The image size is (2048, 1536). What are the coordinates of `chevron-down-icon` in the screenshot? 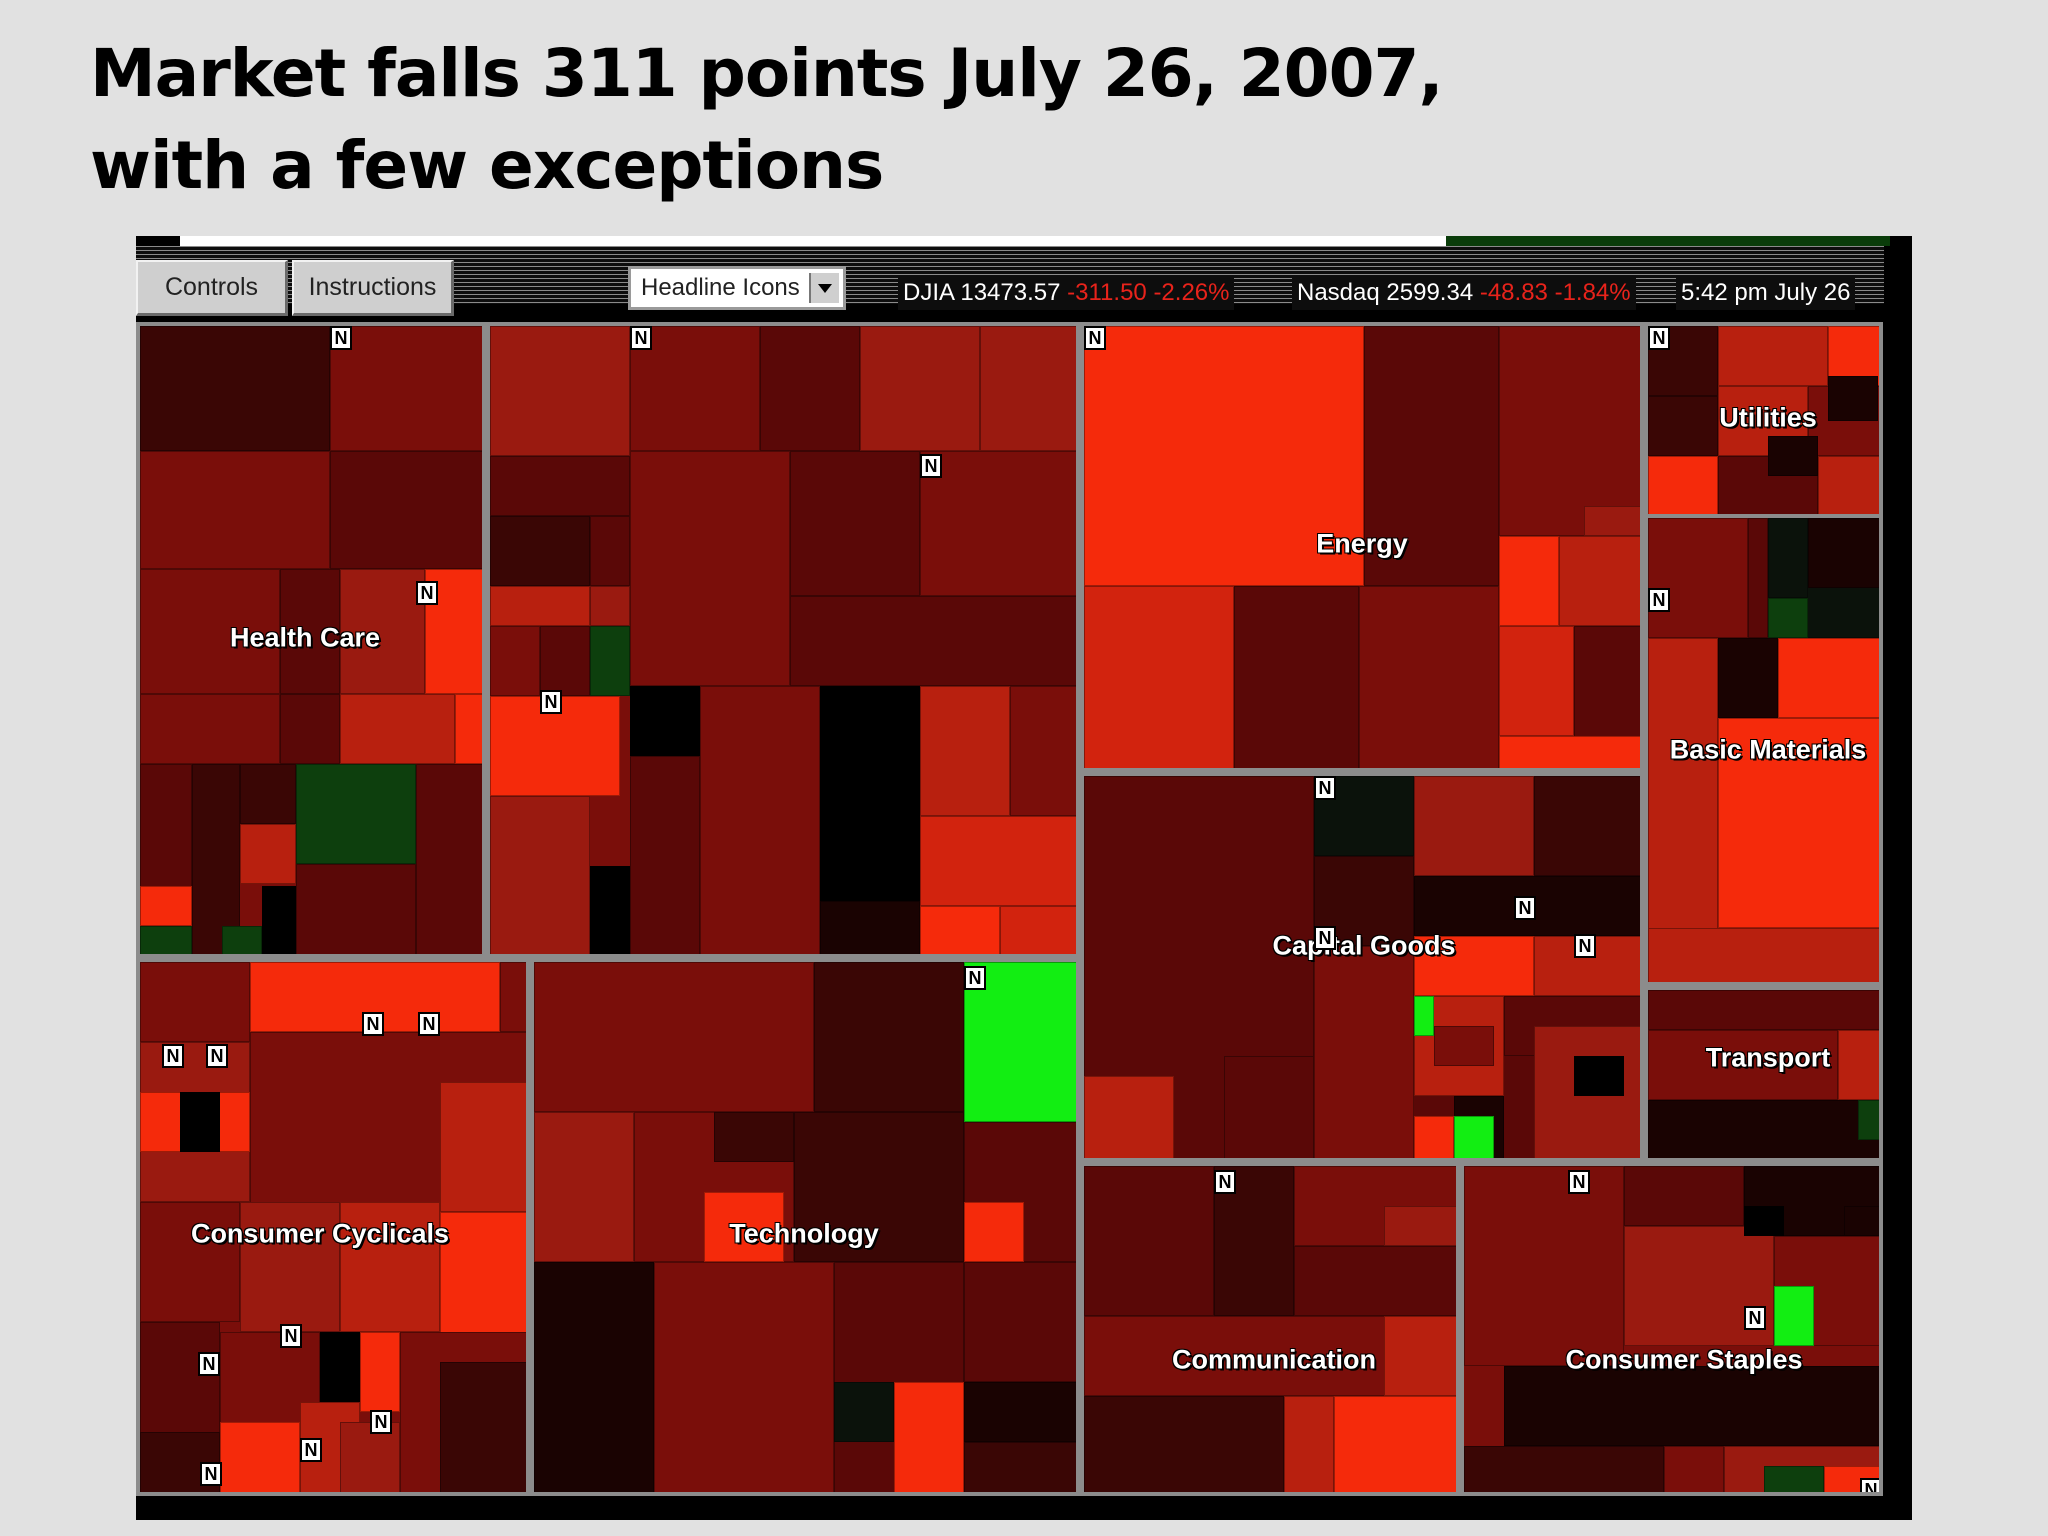 It's located at (824, 288).